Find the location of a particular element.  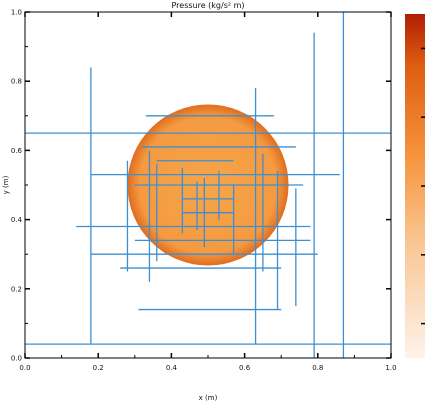

chart-title: Pressure (kg/s² m) is located at coordinates (207, 5).